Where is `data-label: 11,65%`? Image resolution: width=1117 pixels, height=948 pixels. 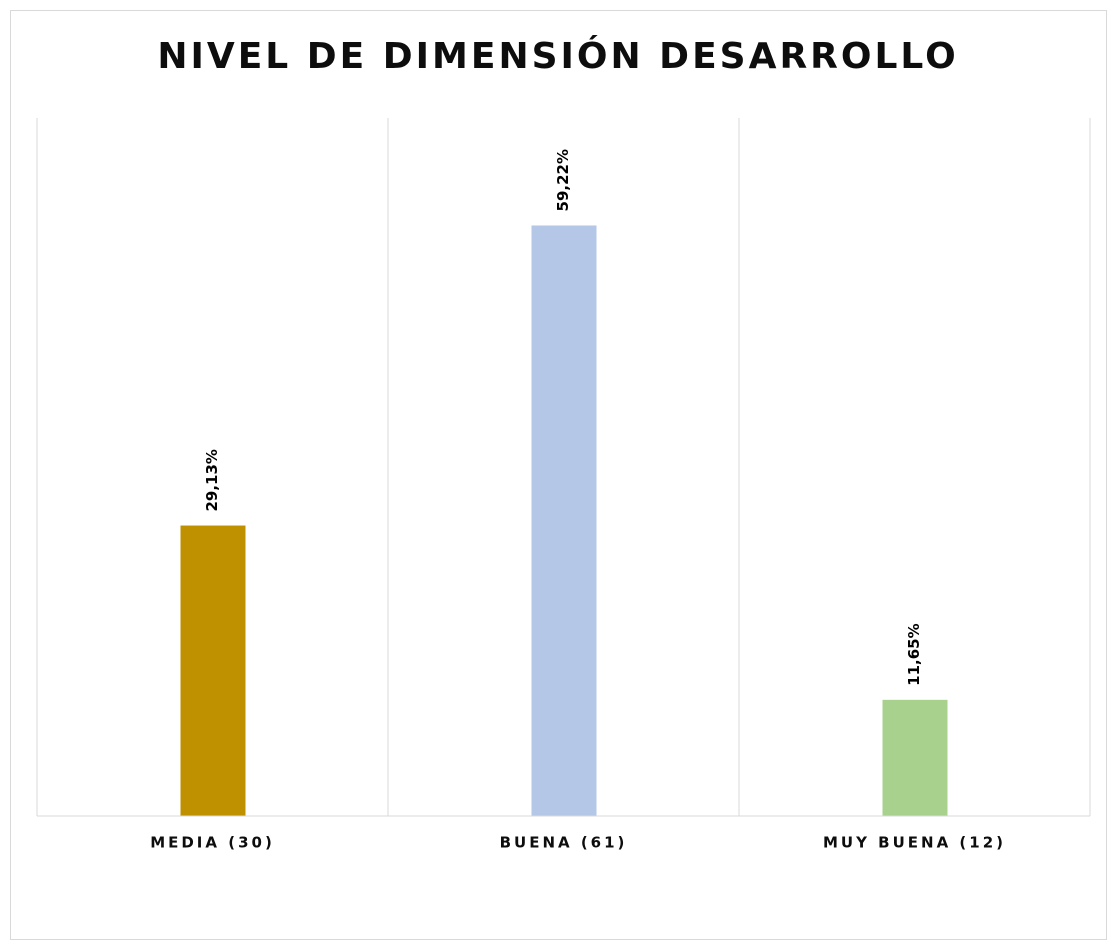
data-label: 11,65% is located at coordinates (914, 654).